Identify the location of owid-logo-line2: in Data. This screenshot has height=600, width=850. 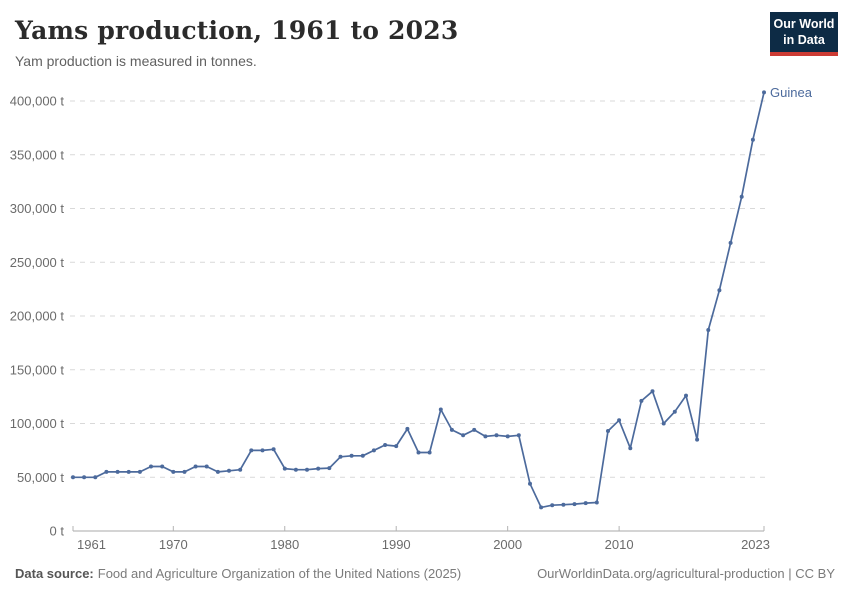
(804, 40).